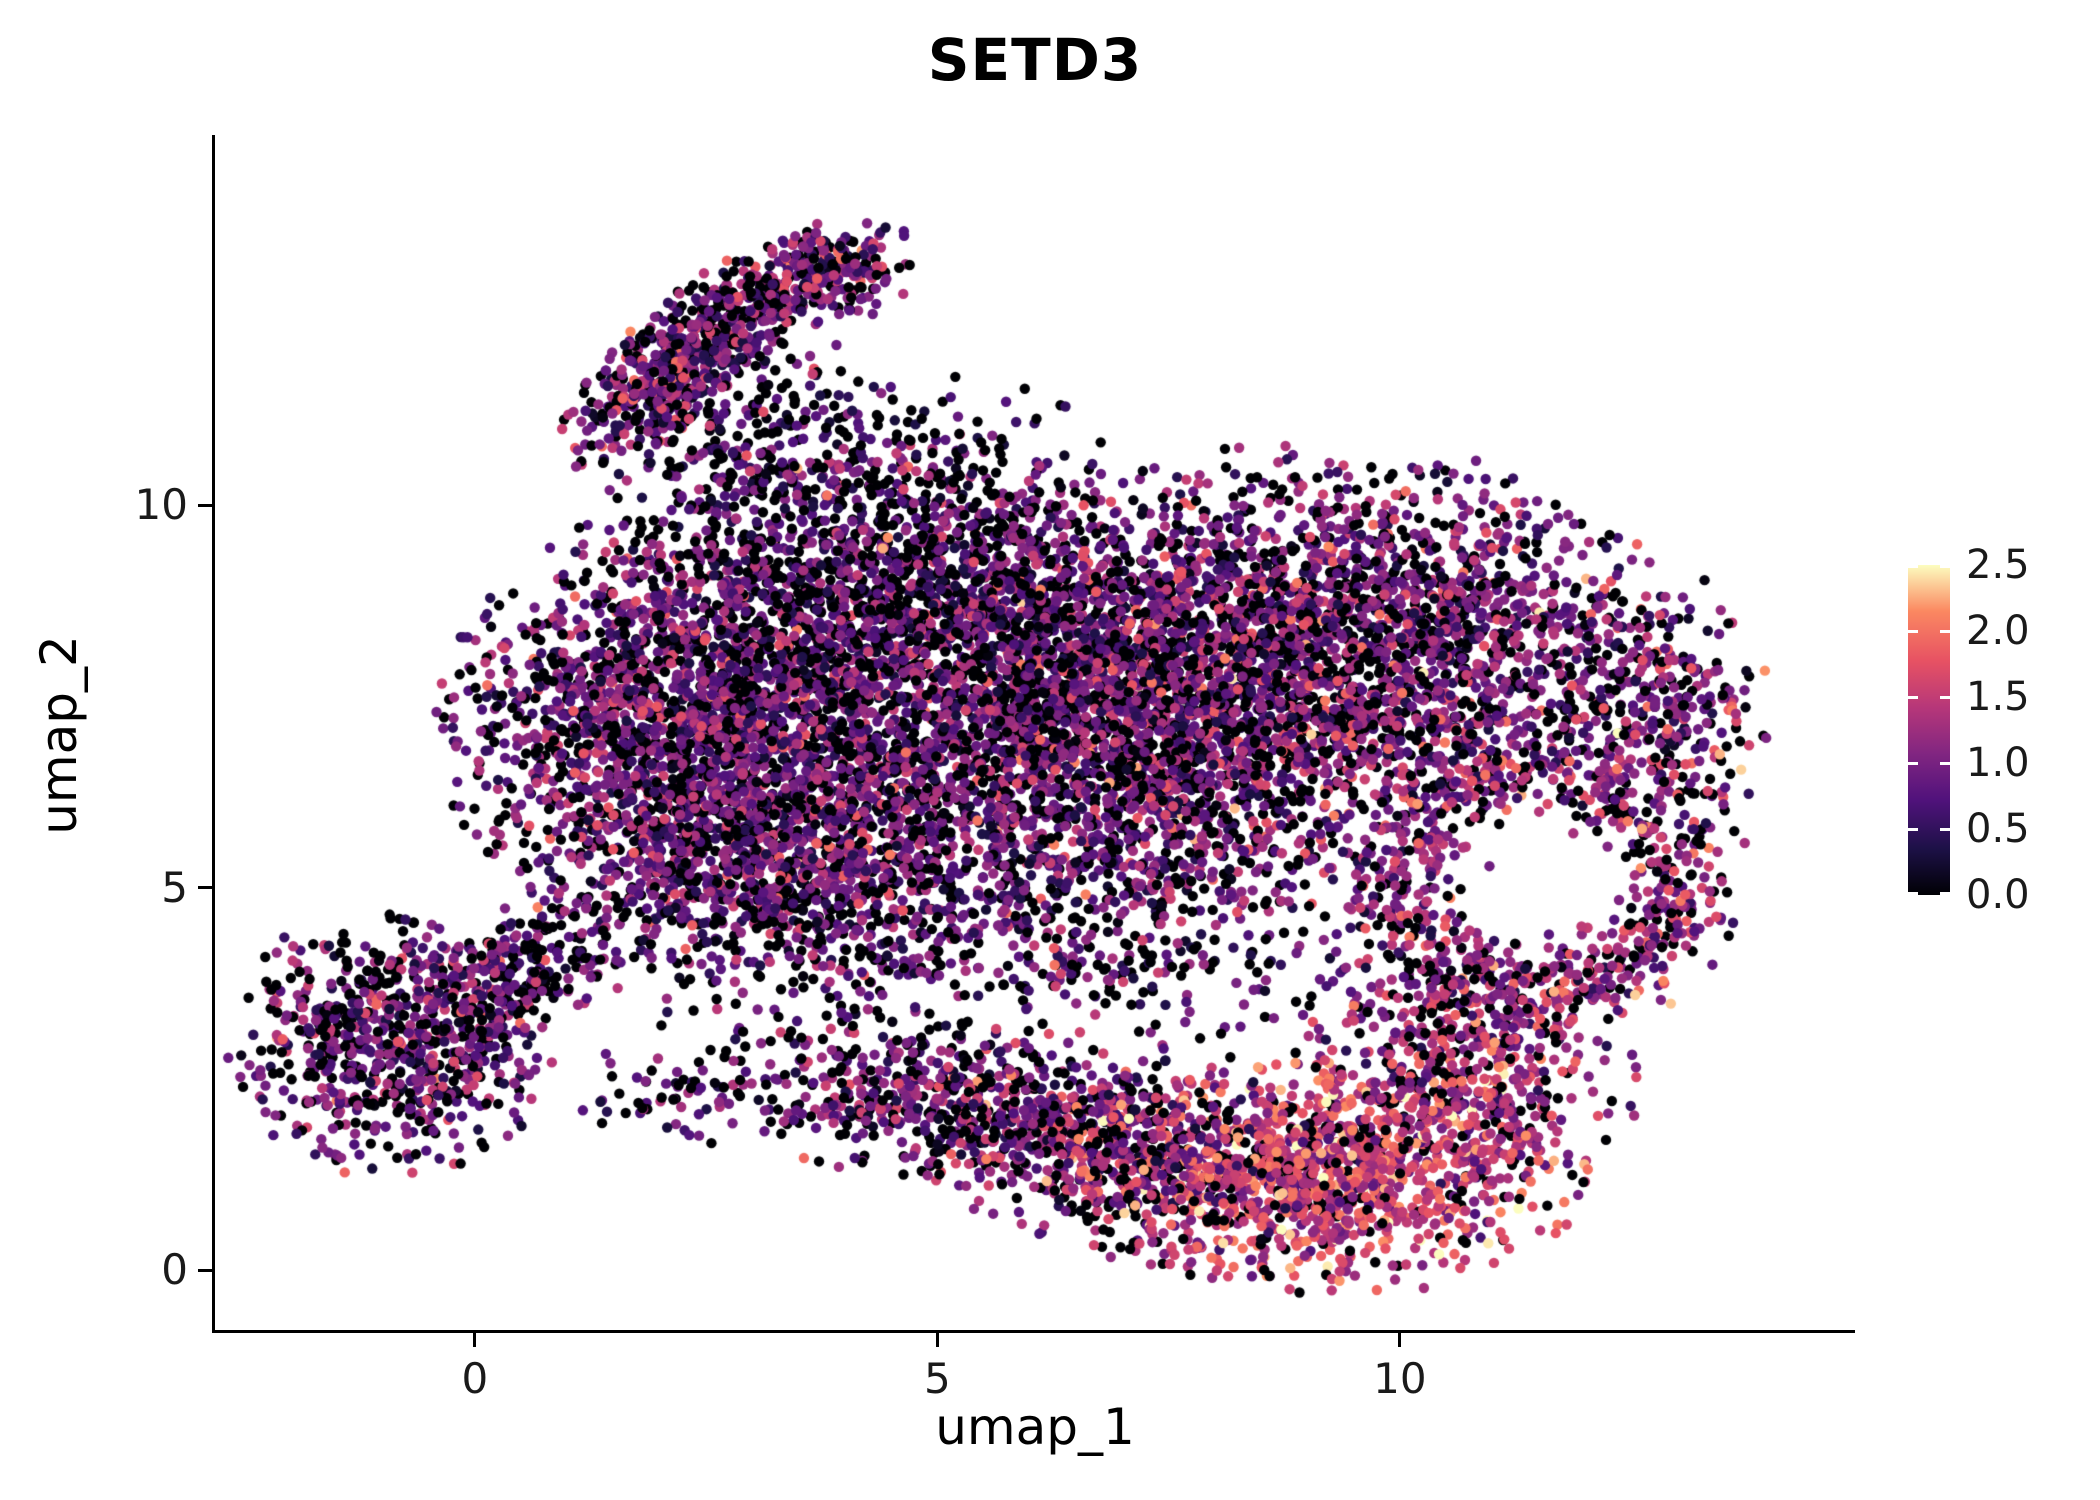  Describe the element at coordinates (174, 887) in the screenshot. I see `y-tick-label: 5` at that location.